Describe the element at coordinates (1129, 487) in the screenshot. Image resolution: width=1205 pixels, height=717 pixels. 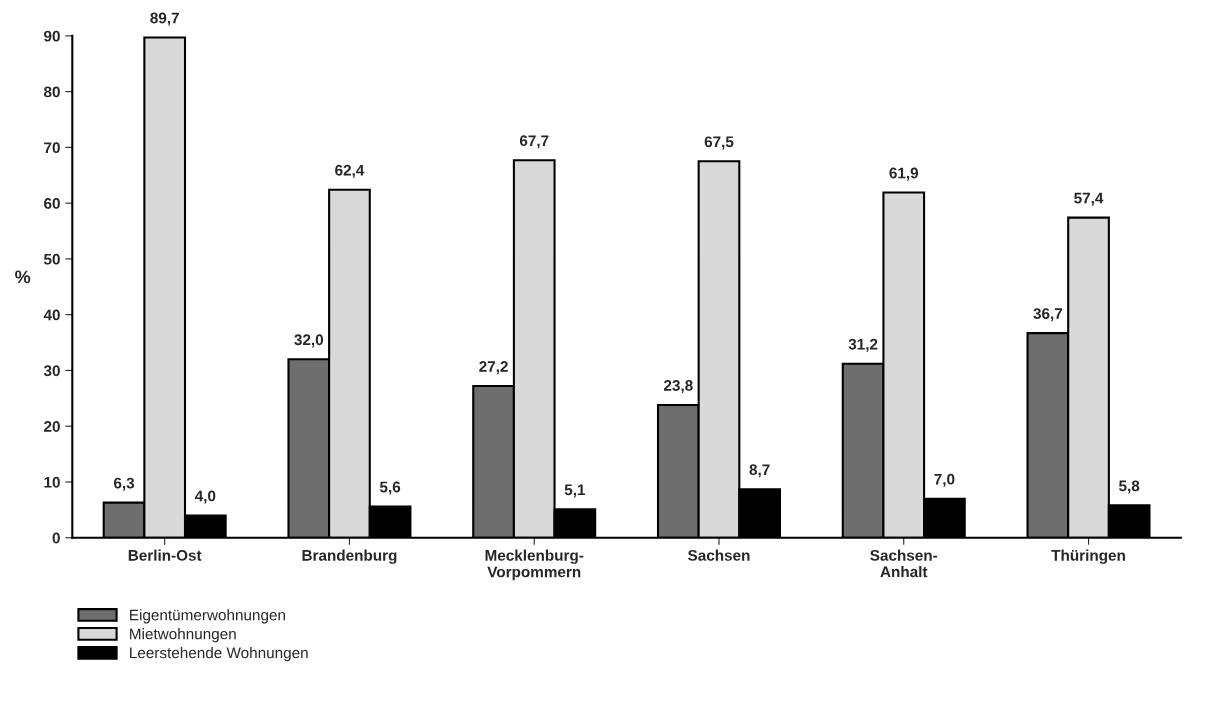
I see `data-label: 5,8` at that location.